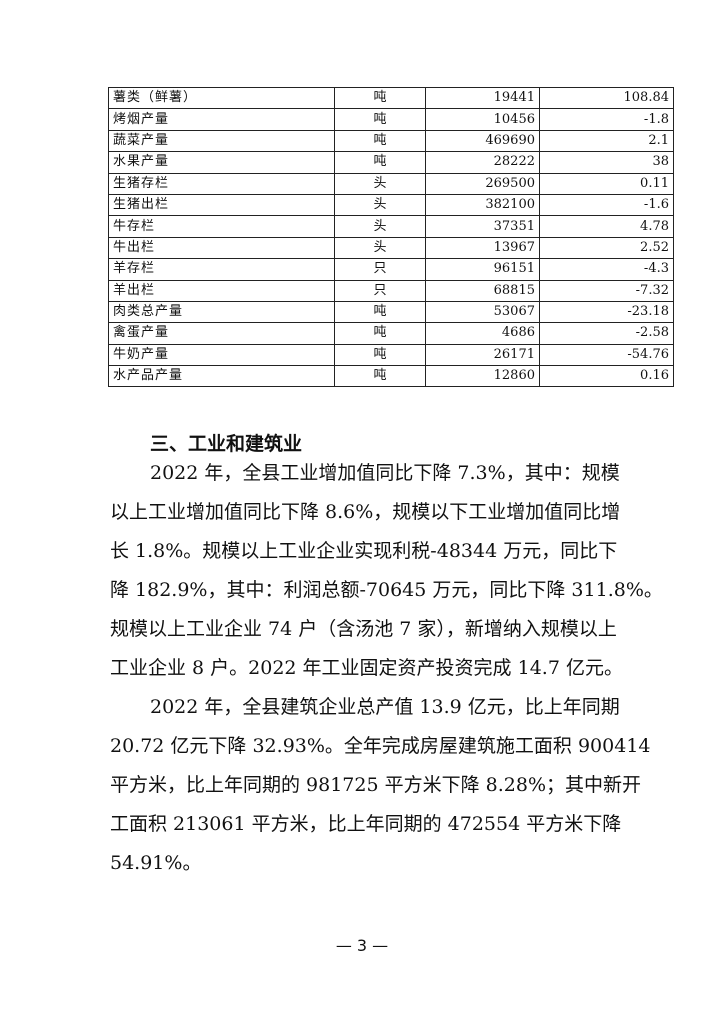 This screenshot has width=724, height=1024. What do you see at coordinates (366, 824) in the screenshot?
I see `paragraph-line: 工面积 213061 平方米，比上年同期的 472554 平方米下降` at bounding box center [366, 824].